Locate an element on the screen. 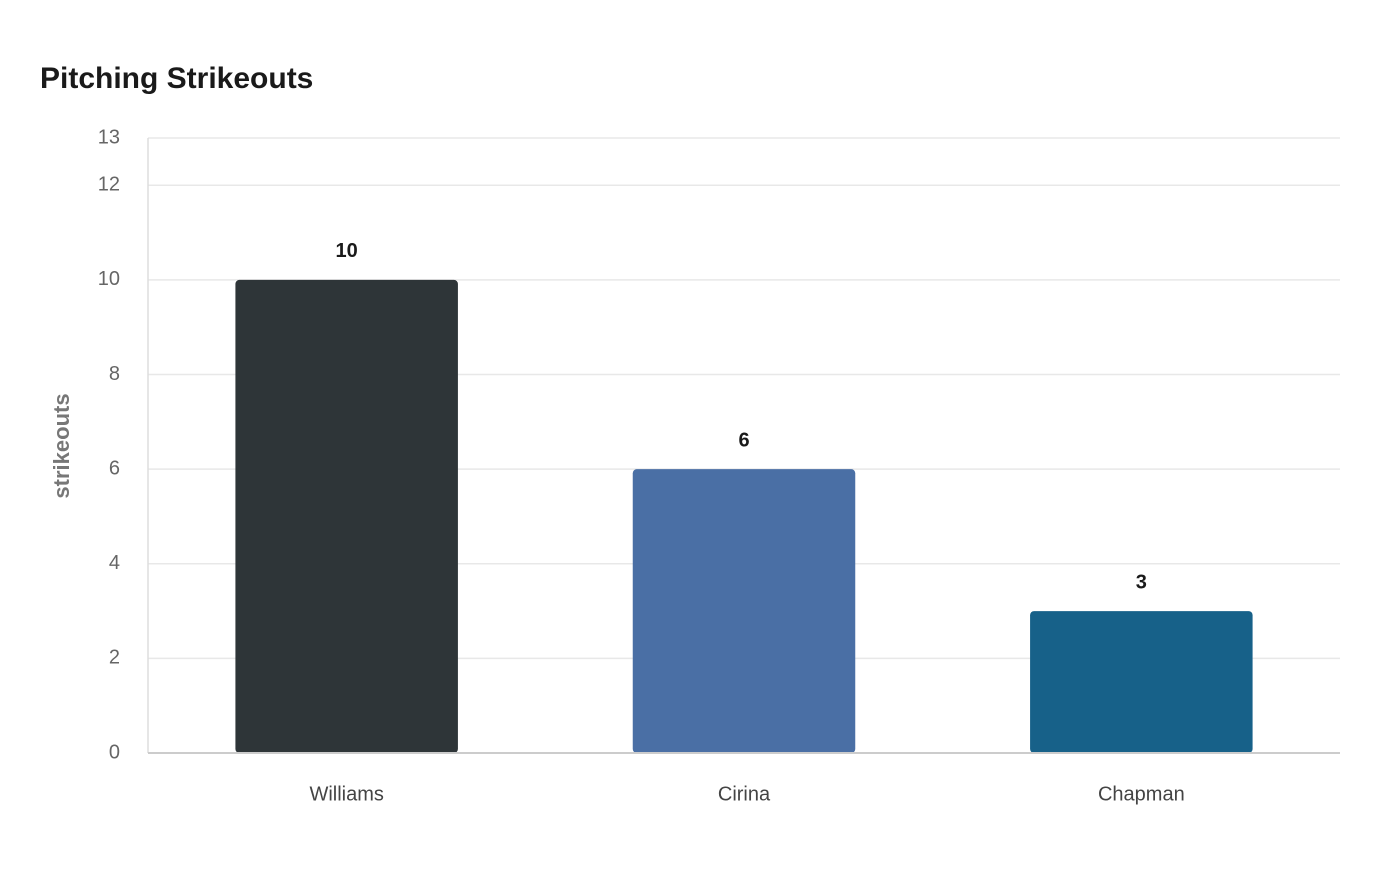 The height and width of the screenshot is (880, 1400). x-tick-label: Williams is located at coordinates (346, 794).